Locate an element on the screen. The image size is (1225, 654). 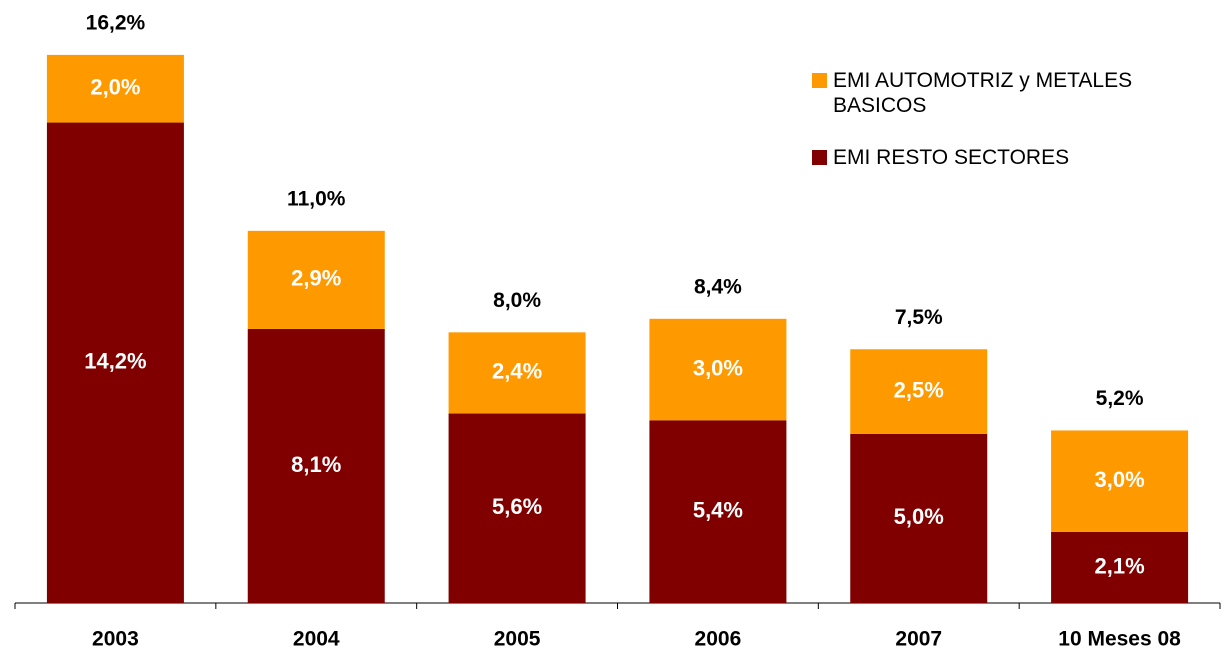
total-label: 16,2% is located at coordinates (116, 22).